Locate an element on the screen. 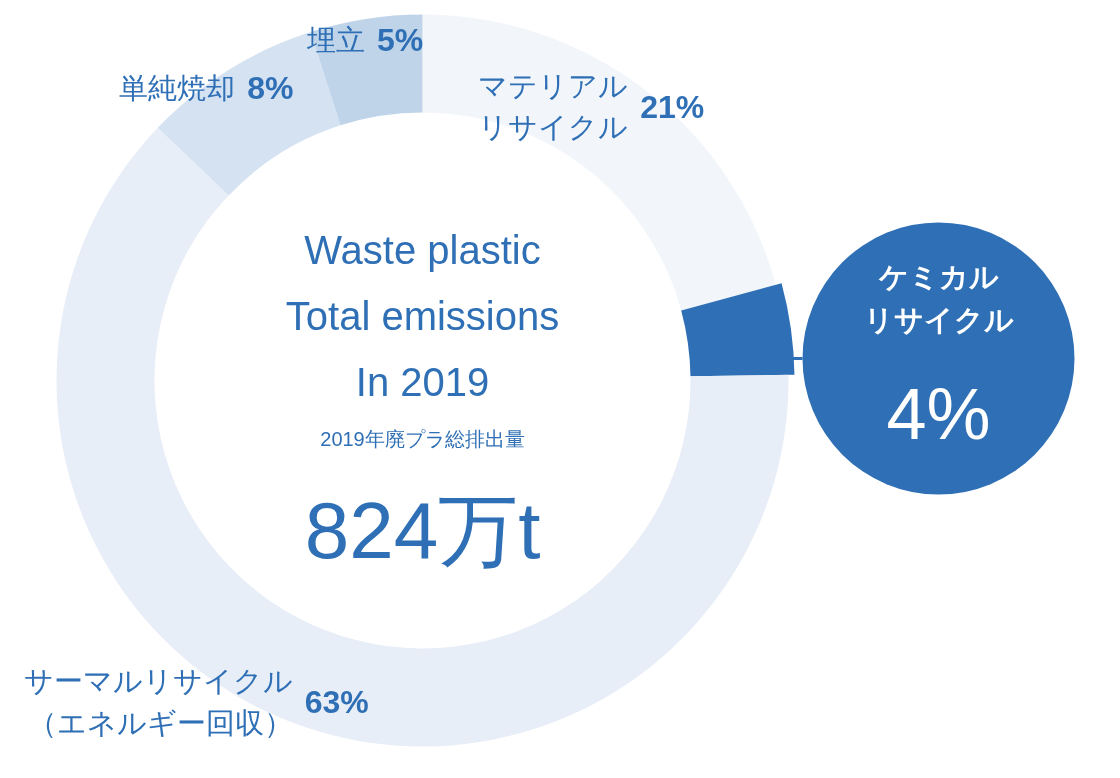 Image resolution: width=1120 pixels, height=778 pixels. data-label: 63% is located at coordinates (336, 701).